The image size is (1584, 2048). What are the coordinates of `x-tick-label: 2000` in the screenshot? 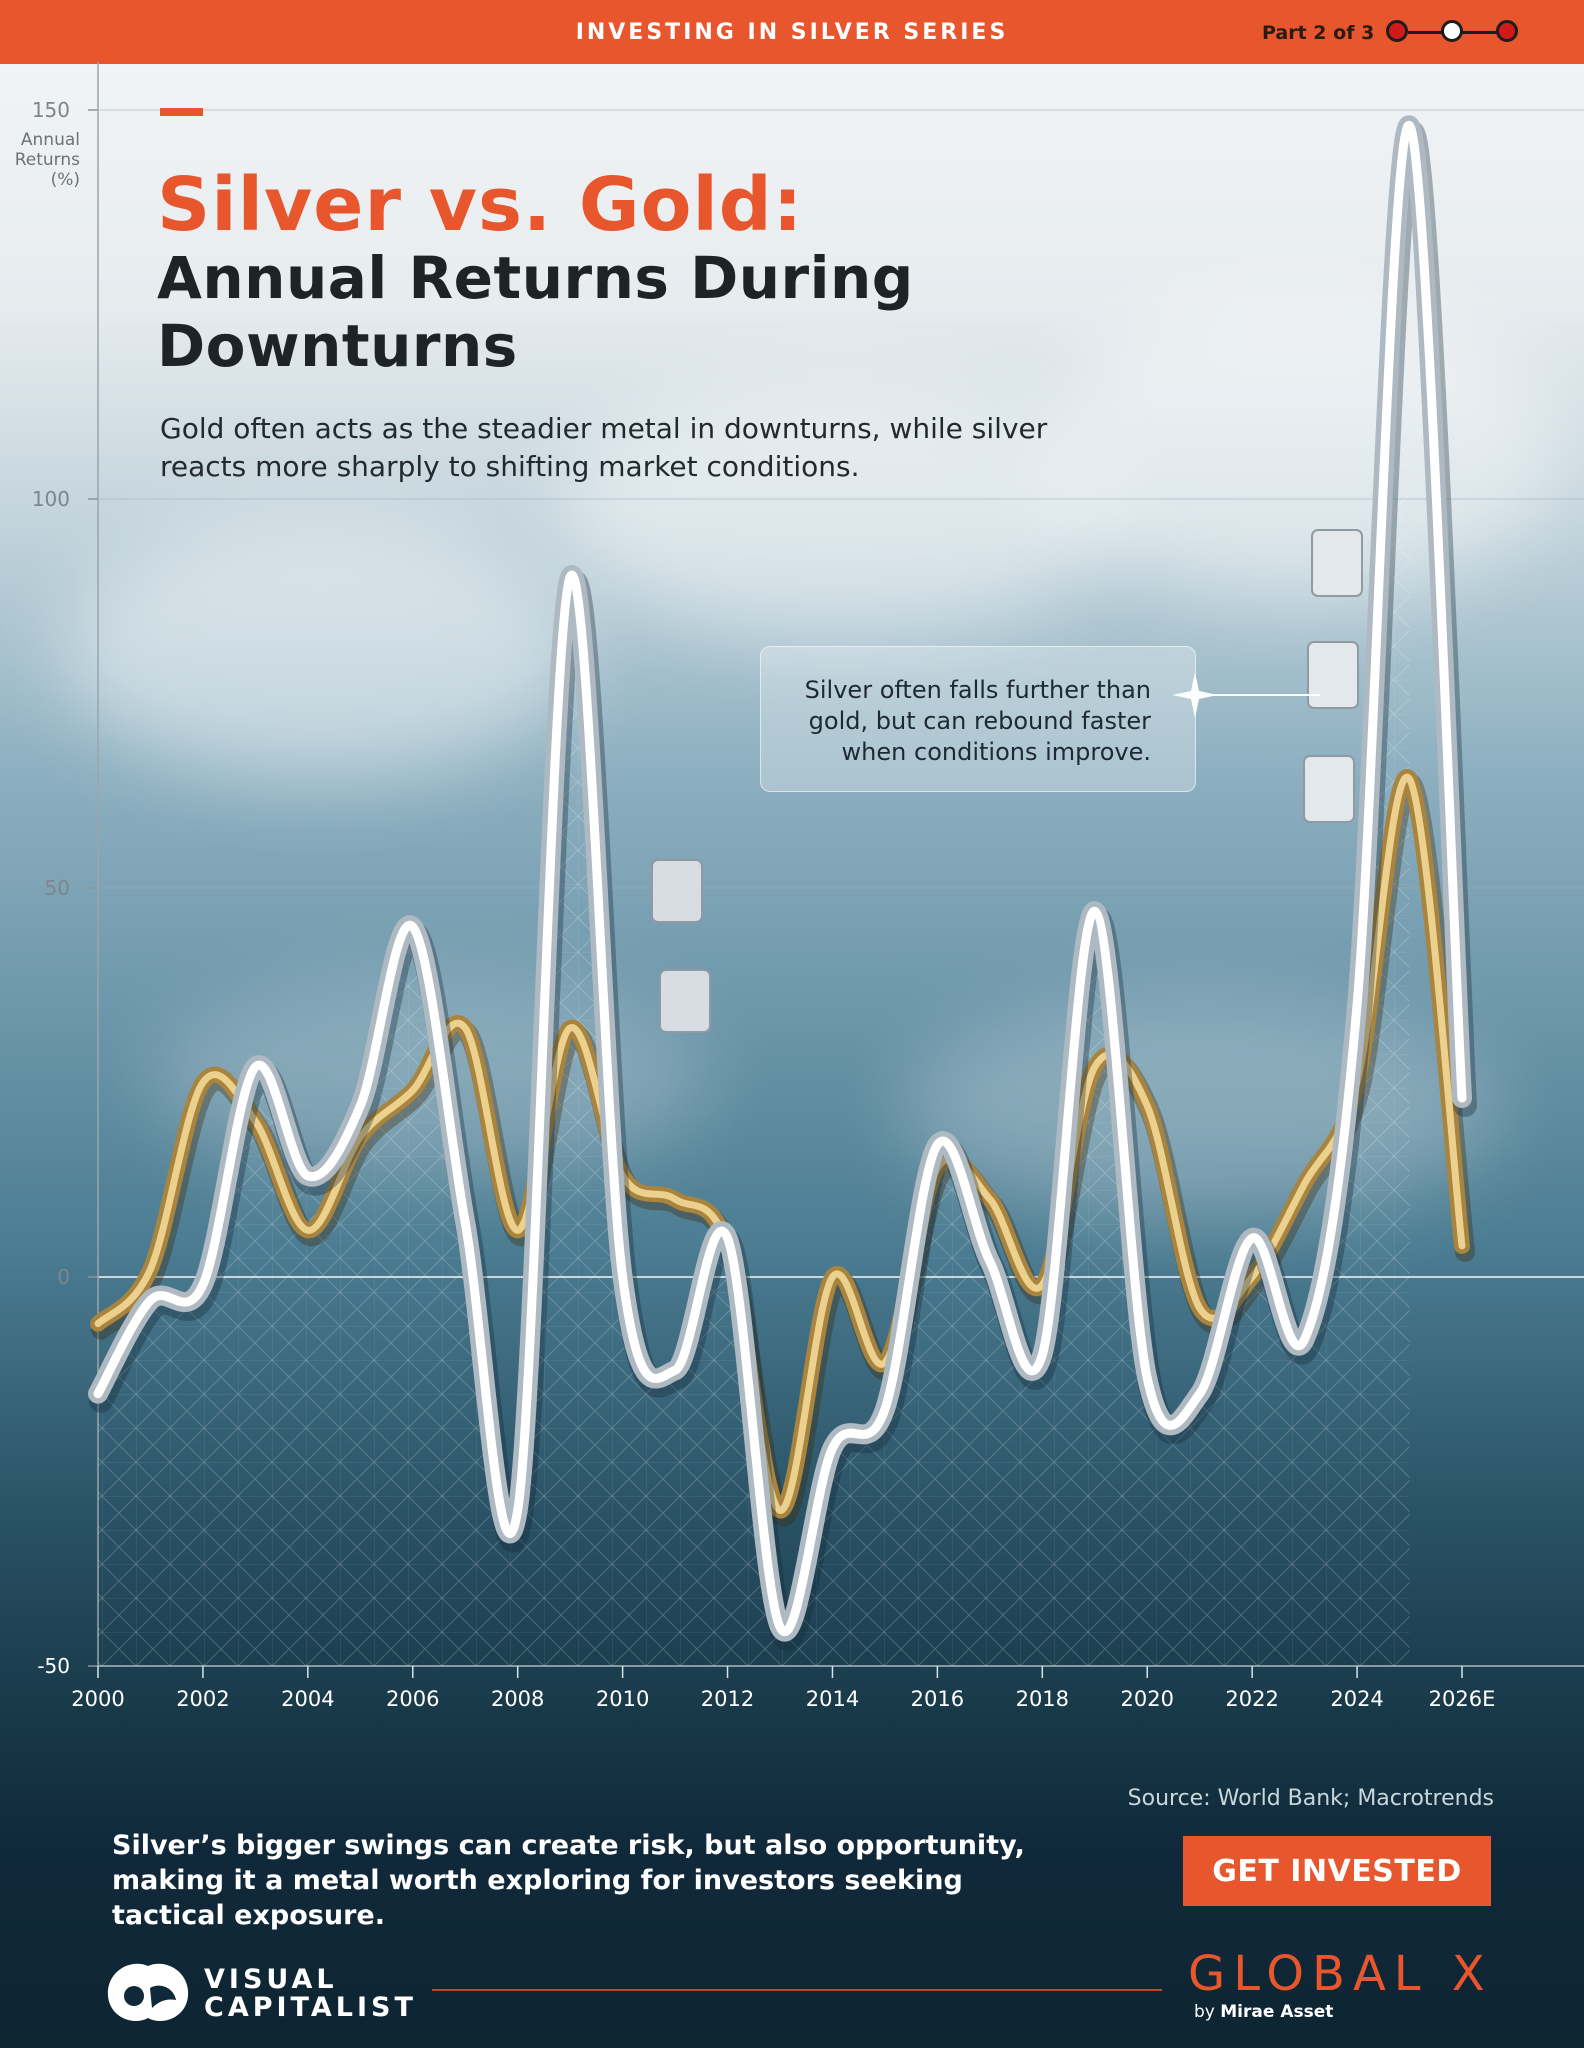 It's located at (97, 1699).